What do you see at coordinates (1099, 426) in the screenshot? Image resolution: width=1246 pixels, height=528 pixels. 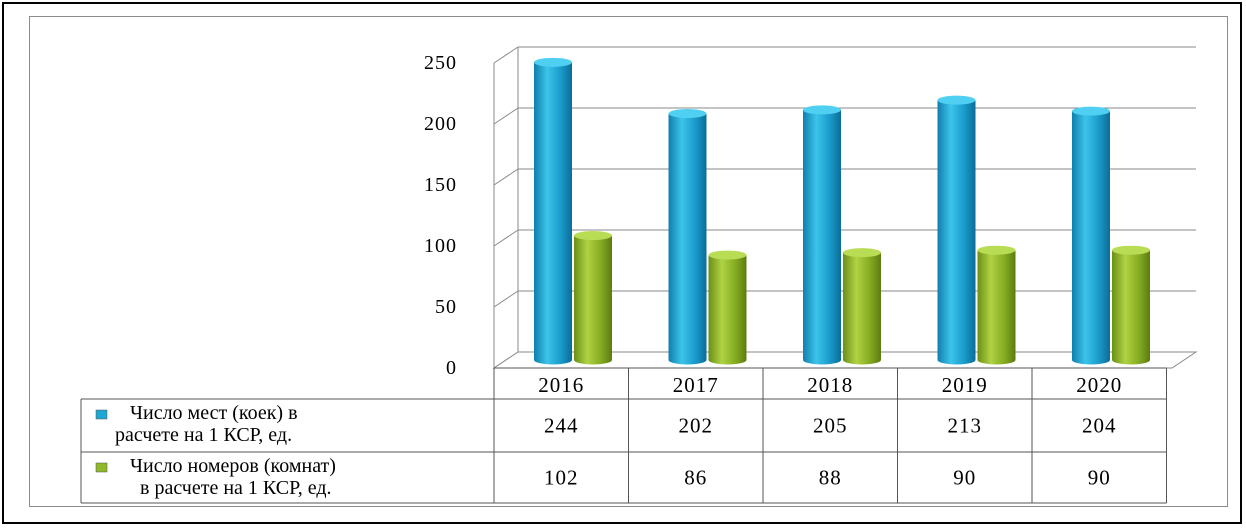 I see `table-cell: 204` at bounding box center [1099, 426].